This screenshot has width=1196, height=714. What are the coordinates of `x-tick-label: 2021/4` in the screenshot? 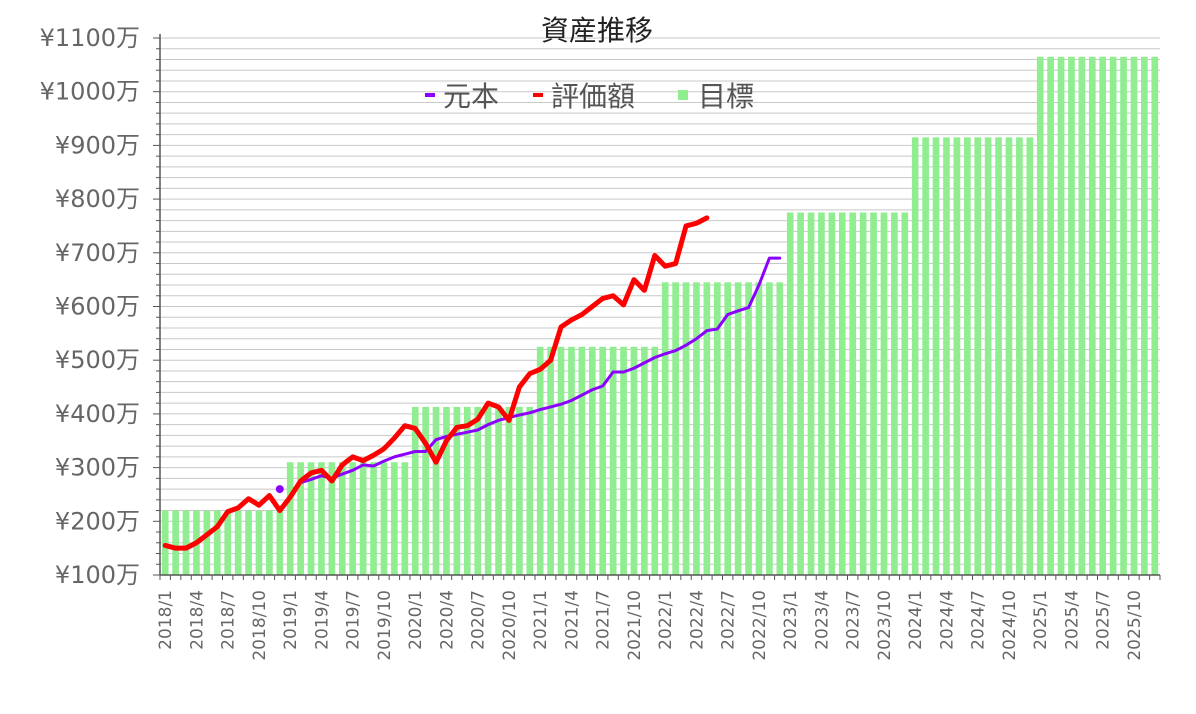 It's located at (572, 620).